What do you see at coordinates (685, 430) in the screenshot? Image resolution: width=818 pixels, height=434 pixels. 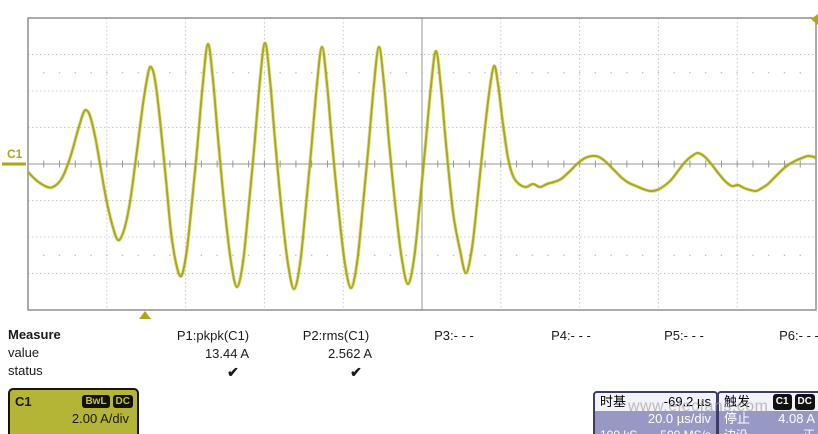 I see `timebase-rate: 500 MS/s` at bounding box center [685, 430].